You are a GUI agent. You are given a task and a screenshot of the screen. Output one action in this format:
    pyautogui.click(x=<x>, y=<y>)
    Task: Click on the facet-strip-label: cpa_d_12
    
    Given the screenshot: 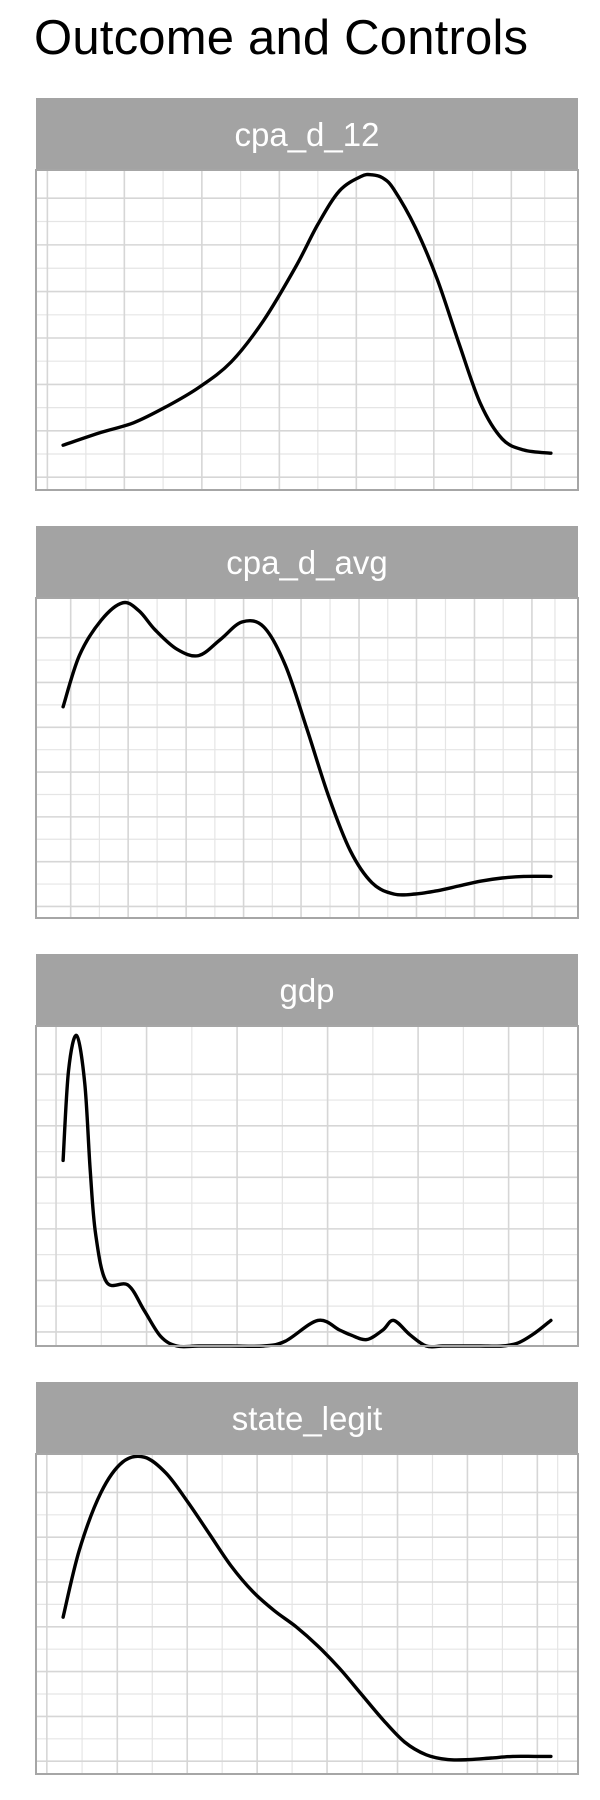 What is the action you would take?
    pyautogui.click(x=307, y=134)
    